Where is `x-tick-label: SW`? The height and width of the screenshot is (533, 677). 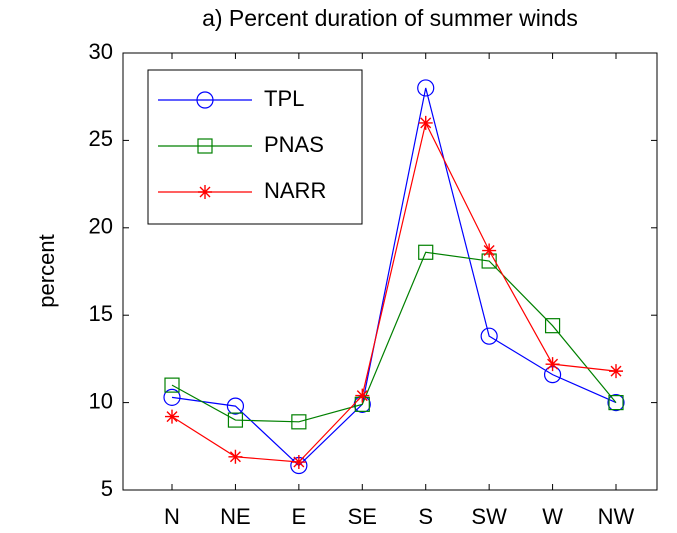 x-tick-label: SW is located at coordinates (489, 516).